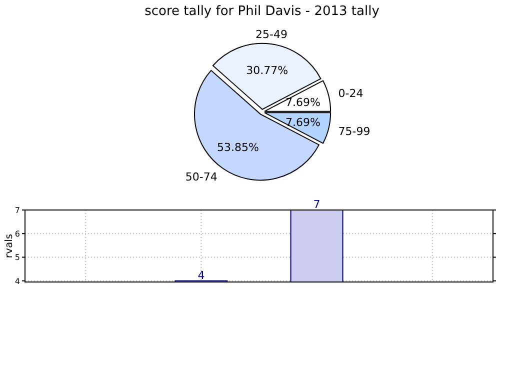  I want to click on y-tick-label: 4, so click(17, 281).